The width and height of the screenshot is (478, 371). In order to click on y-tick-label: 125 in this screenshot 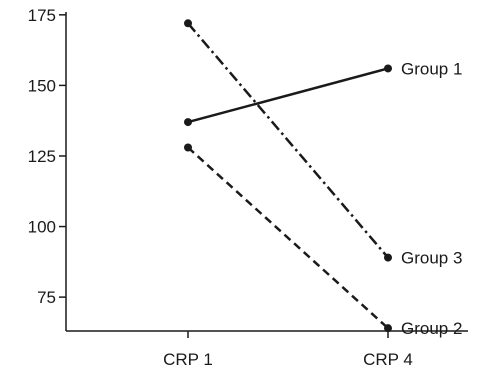, I will do `click(42, 156)`.